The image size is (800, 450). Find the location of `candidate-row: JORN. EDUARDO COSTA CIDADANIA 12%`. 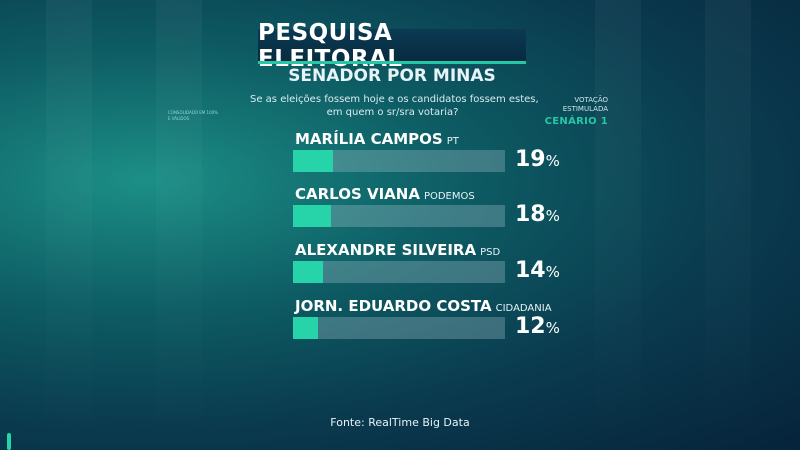

candidate-row: JORN. EDUARDO COSTA CIDADANIA 12% is located at coordinates (443, 322).